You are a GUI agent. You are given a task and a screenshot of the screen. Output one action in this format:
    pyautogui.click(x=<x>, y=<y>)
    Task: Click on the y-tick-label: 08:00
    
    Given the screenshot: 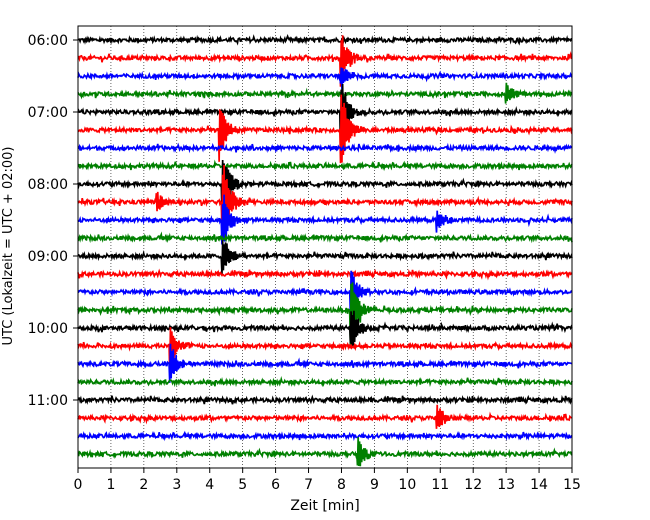 What is the action you would take?
    pyautogui.click(x=48, y=185)
    